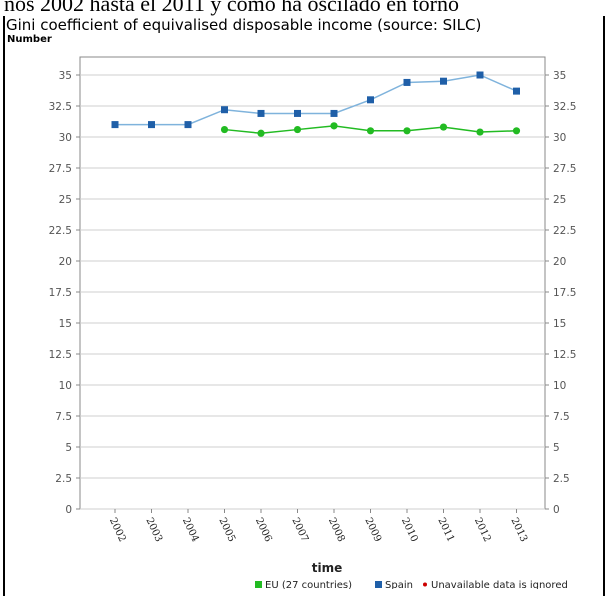 The width and height of the screenshot is (605, 596). I want to click on x-tick-label: 2008, so click(336, 530).